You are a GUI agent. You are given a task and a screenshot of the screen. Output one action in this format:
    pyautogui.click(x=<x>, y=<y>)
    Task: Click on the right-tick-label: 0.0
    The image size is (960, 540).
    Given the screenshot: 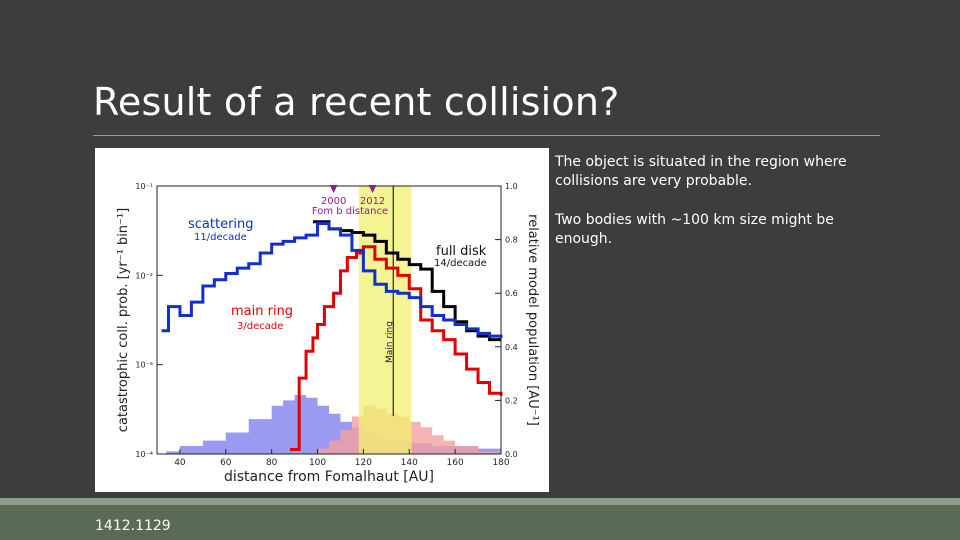 What is the action you would take?
    pyautogui.click(x=511, y=454)
    